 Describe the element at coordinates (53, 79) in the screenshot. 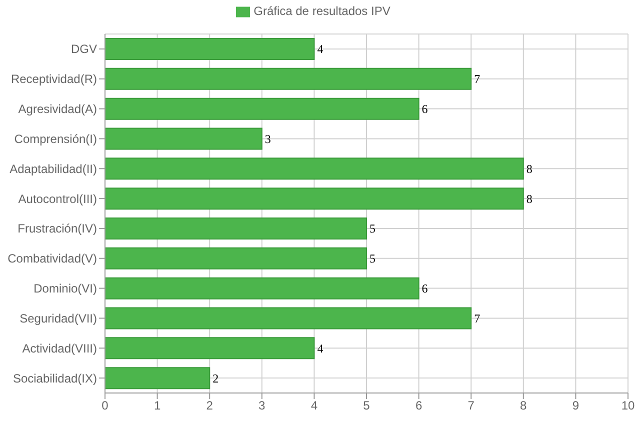

I see `y-tick-label: Receptividad(R)` at that location.